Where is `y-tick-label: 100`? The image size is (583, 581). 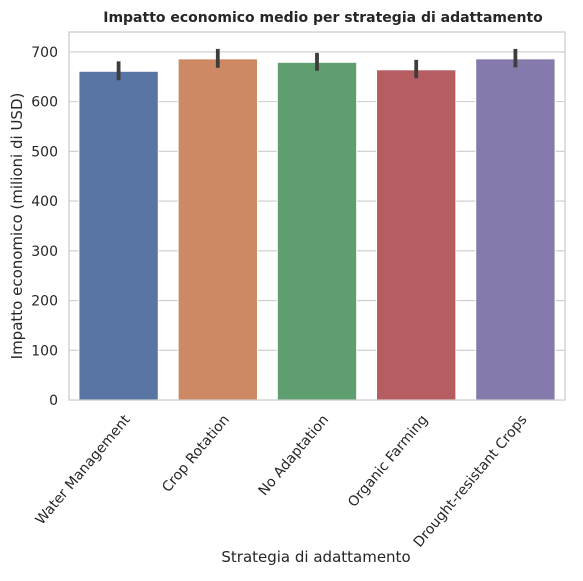
y-tick-label: 100 is located at coordinates (44, 351).